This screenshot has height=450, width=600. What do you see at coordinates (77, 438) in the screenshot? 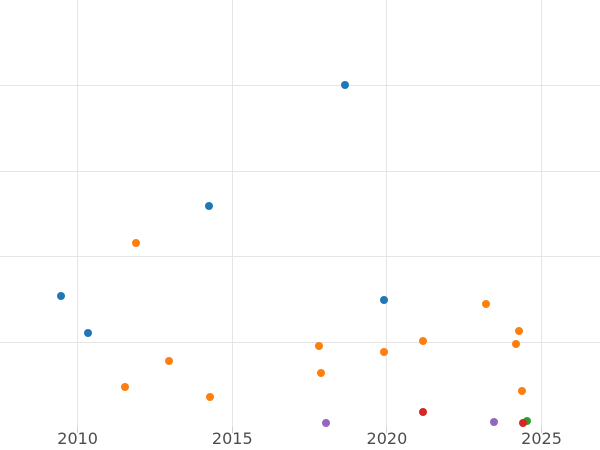
I see `x-tick-label: 2010` at bounding box center [77, 438].